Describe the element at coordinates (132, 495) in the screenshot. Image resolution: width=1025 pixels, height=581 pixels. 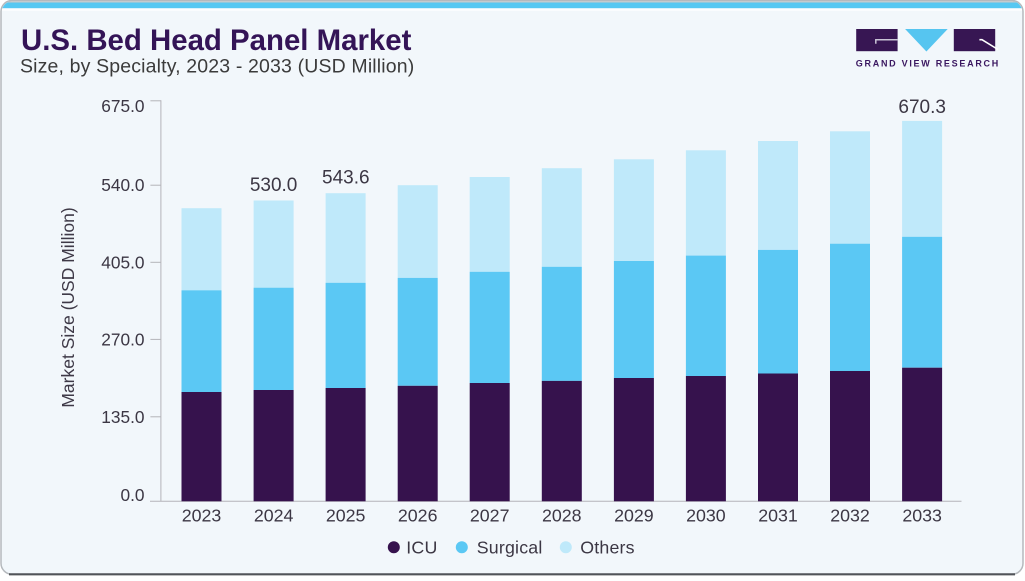
I see `svg-text: 0.0` at that location.